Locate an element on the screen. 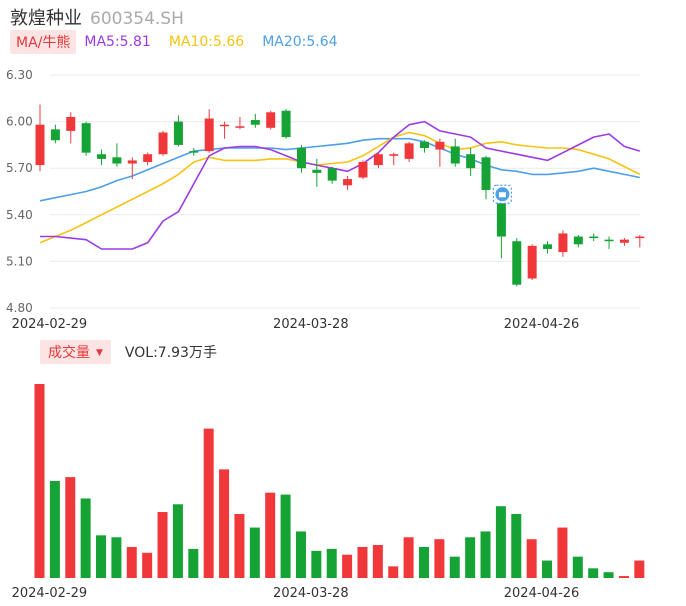 This screenshot has height=606, width=686. y-tick-label: 6.30 is located at coordinates (19, 75).